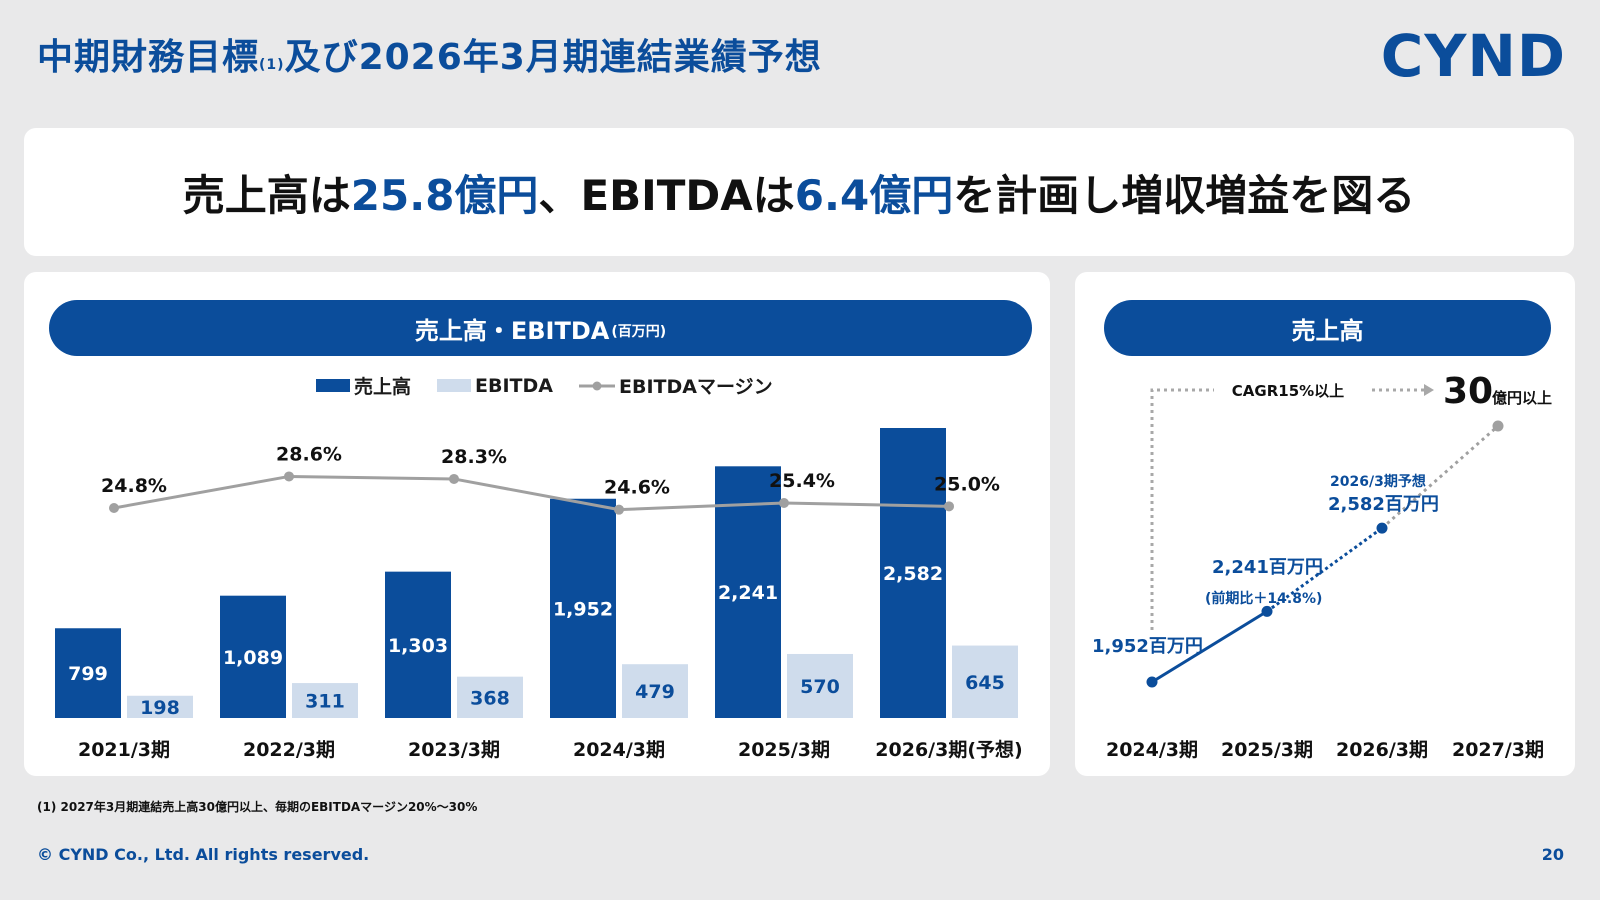 The image size is (1600, 900). Describe the element at coordinates (596, 385) in the screenshot. I see `legend-swatch-margin` at that location.